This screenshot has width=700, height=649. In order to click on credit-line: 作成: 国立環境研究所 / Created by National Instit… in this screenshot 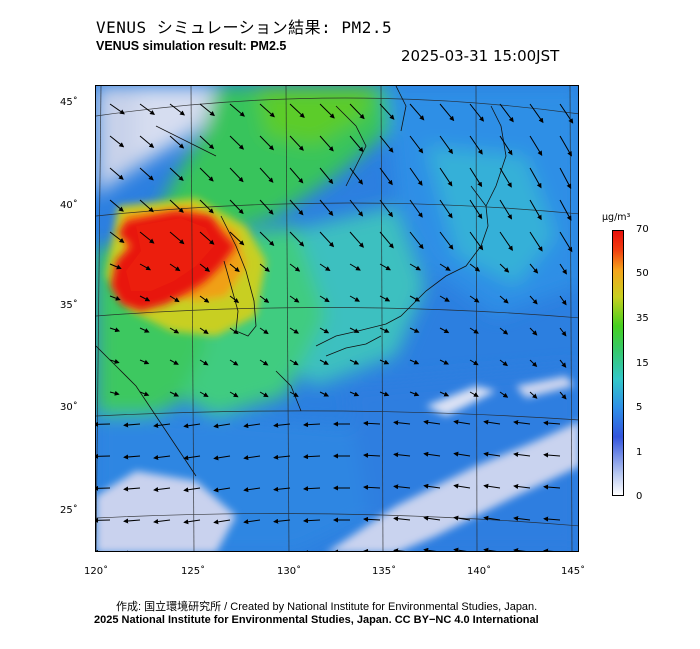, I will do `click(327, 607)`.